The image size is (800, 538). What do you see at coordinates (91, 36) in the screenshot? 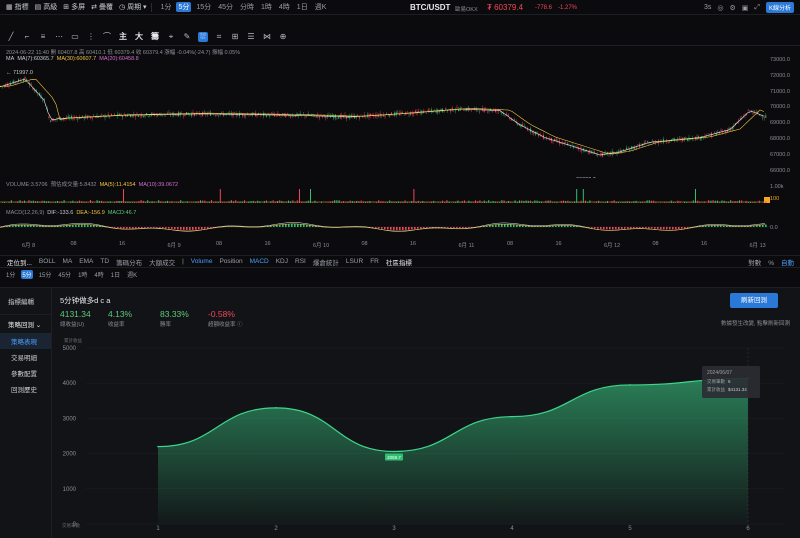
I see `draw-tool-icon: ⋮` at bounding box center [91, 36].